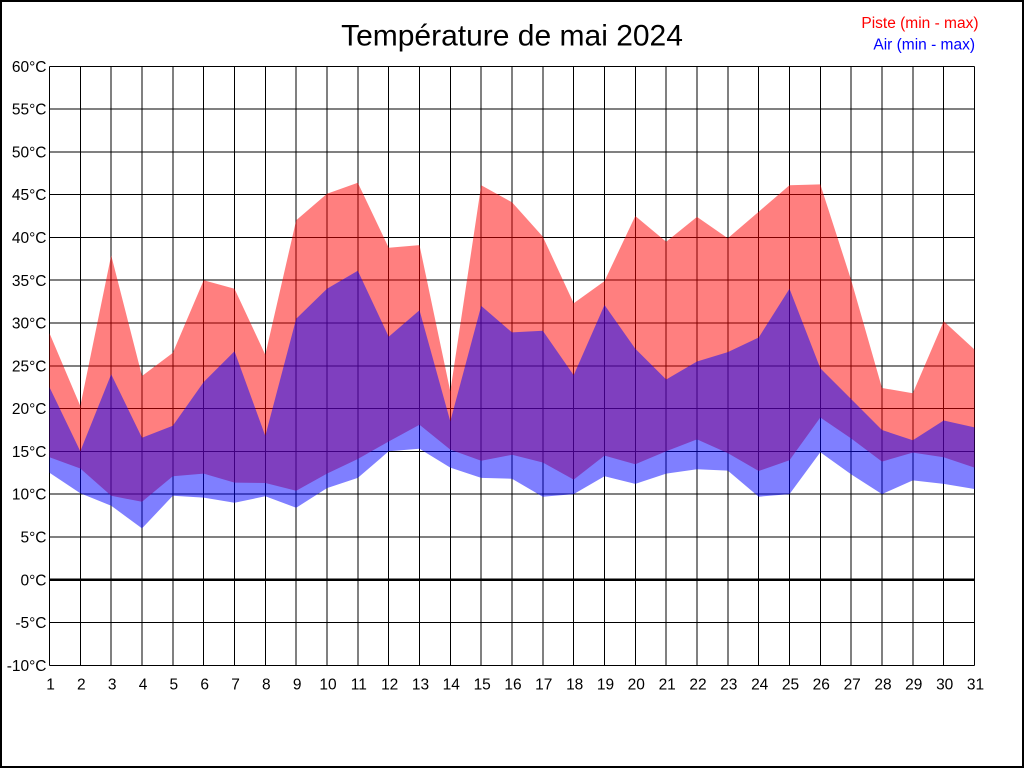 This screenshot has height=768, width=1024. What do you see at coordinates (204, 684) in the screenshot?
I see `svg-text: 6` at bounding box center [204, 684].